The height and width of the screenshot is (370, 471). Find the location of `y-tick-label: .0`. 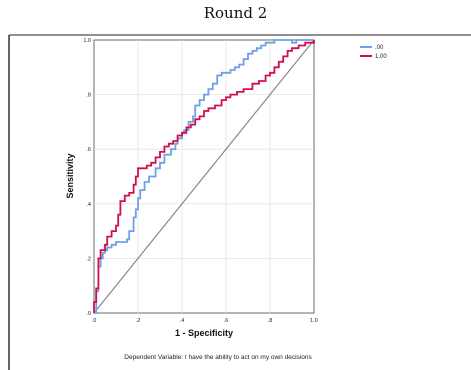

y-tick-label: .0 is located at coordinates (88, 314).